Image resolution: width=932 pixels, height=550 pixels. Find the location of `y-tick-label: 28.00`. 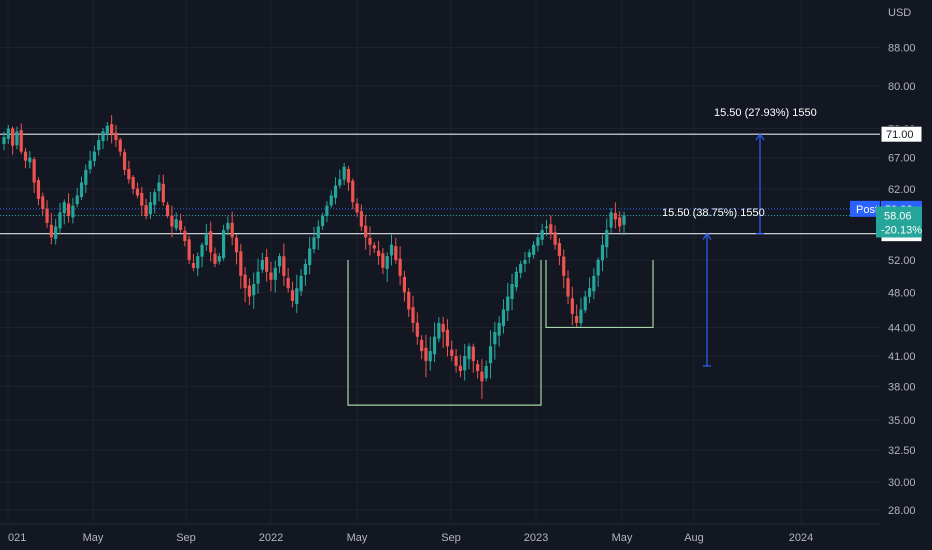

y-tick-label: 28.00 is located at coordinates (902, 511).